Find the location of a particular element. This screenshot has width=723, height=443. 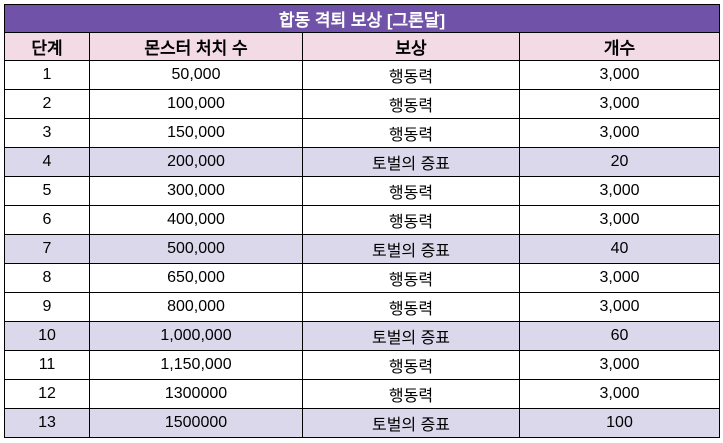

header-kills: 몬스터 처치 수 is located at coordinates (196, 46).